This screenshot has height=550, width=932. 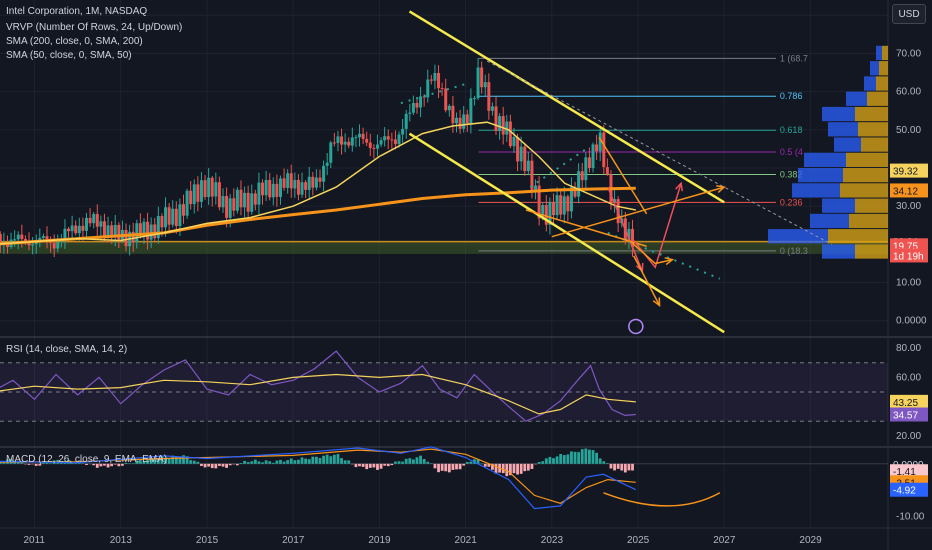 What do you see at coordinates (638, 540) in the screenshot?
I see `time-axis-label: 2025` at bounding box center [638, 540].